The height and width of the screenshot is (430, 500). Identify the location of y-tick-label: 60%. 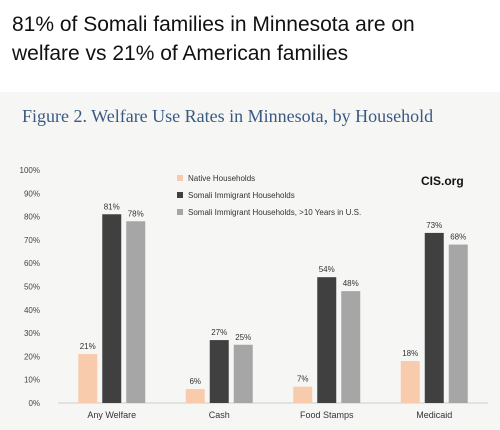
(32, 263).